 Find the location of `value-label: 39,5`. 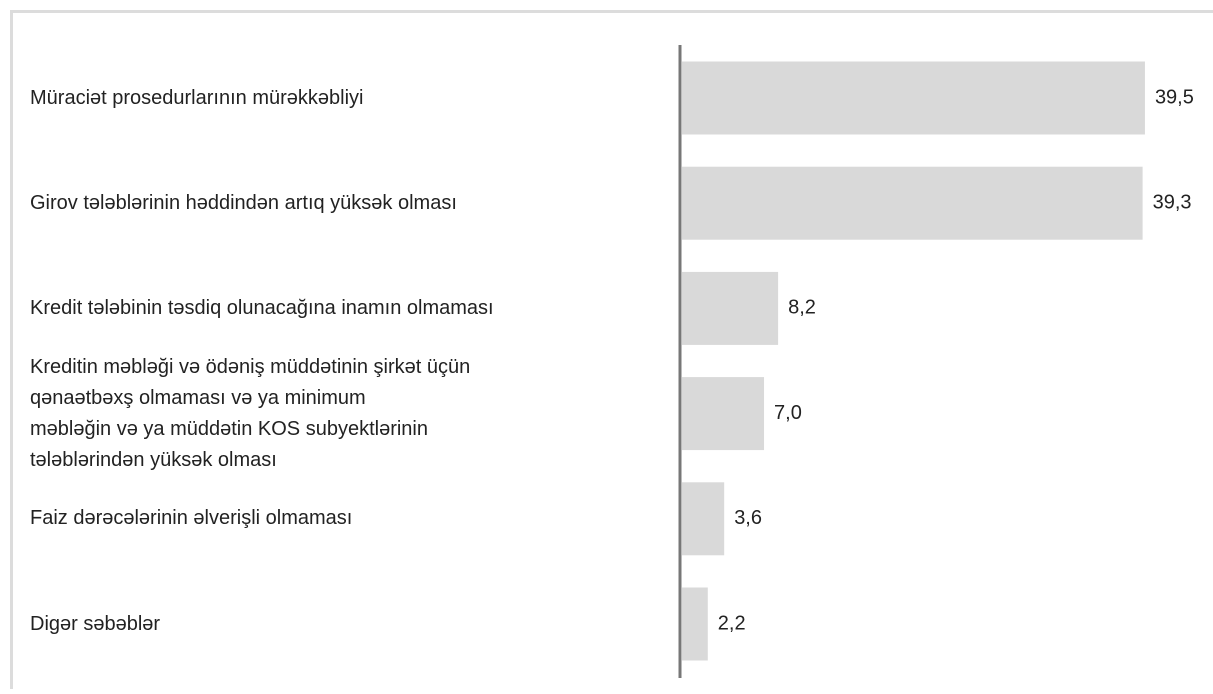

value-label: 39,5 is located at coordinates (1174, 97).